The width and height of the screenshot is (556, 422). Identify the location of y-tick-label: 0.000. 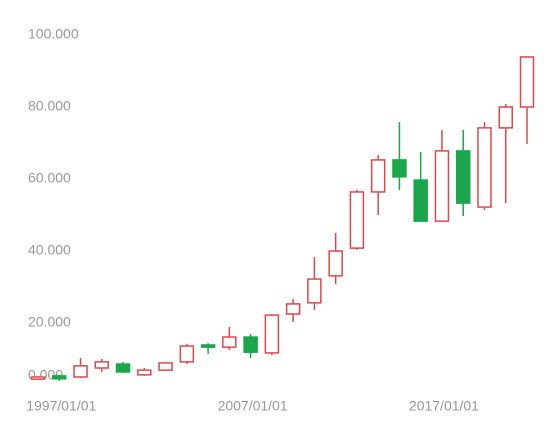
(45, 375).